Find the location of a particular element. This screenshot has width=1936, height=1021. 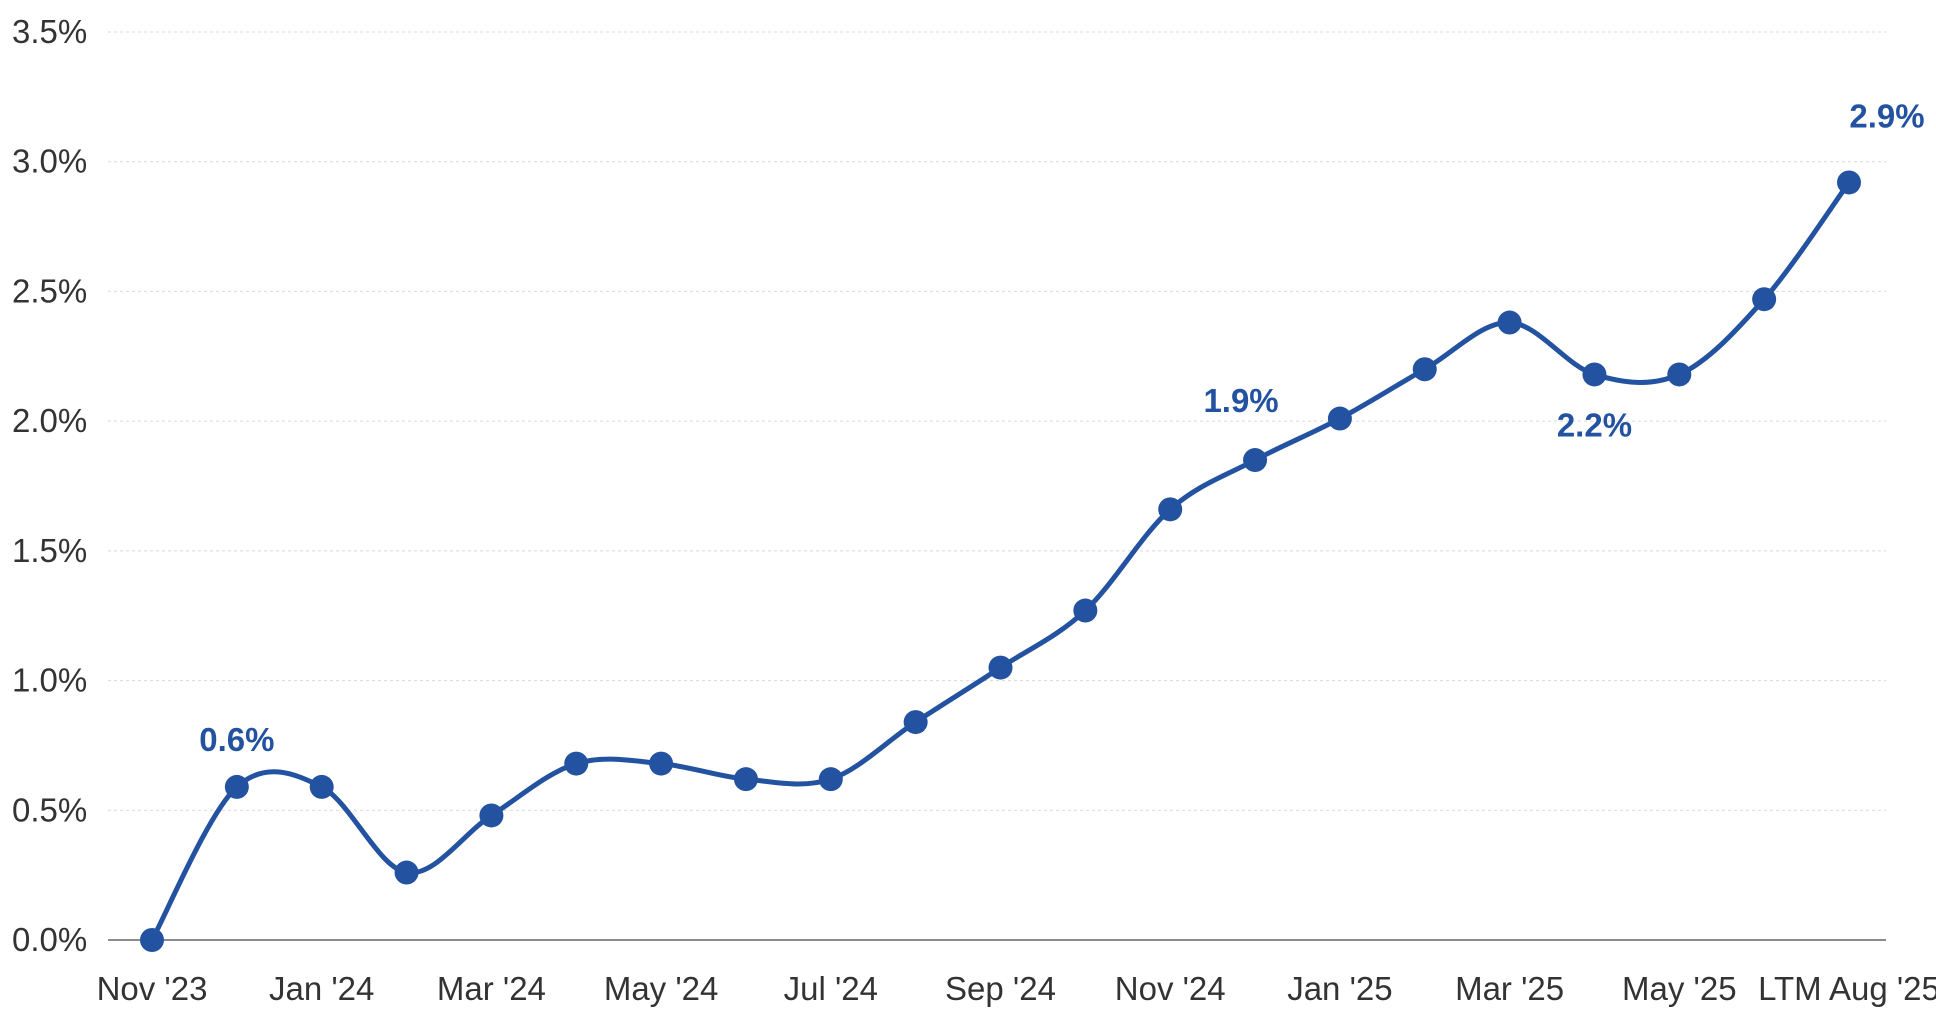

y-tick-label: 2.5% is located at coordinates (49, 290).